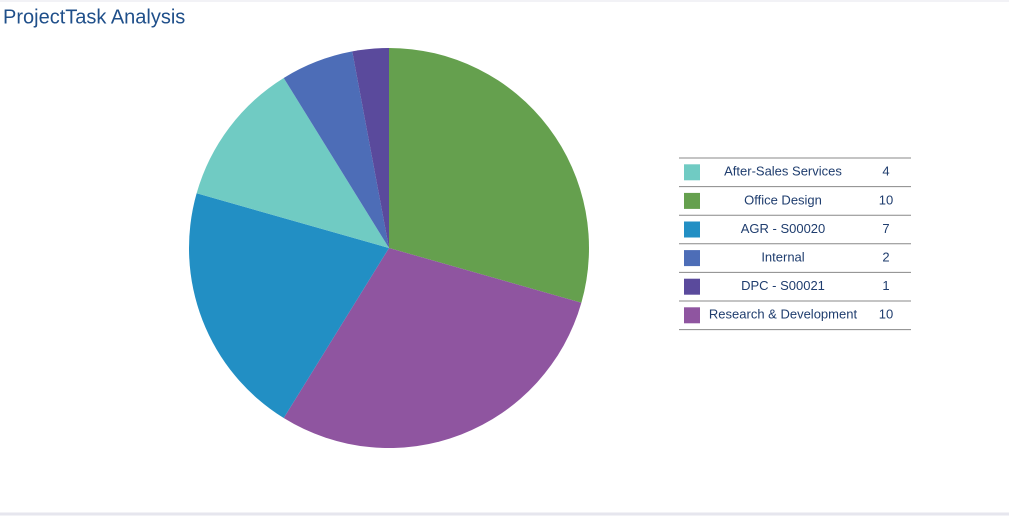 Image resolution: width=1009 pixels, height=521 pixels. Describe the element at coordinates (783, 285) in the screenshot. I see `legend-label: DPC - S00021` at that location.